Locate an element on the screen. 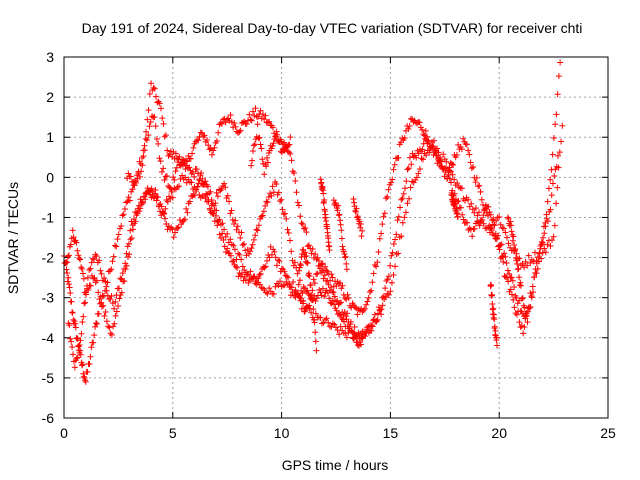  x-tick-label: 25 is located at coordinates (608, 433).